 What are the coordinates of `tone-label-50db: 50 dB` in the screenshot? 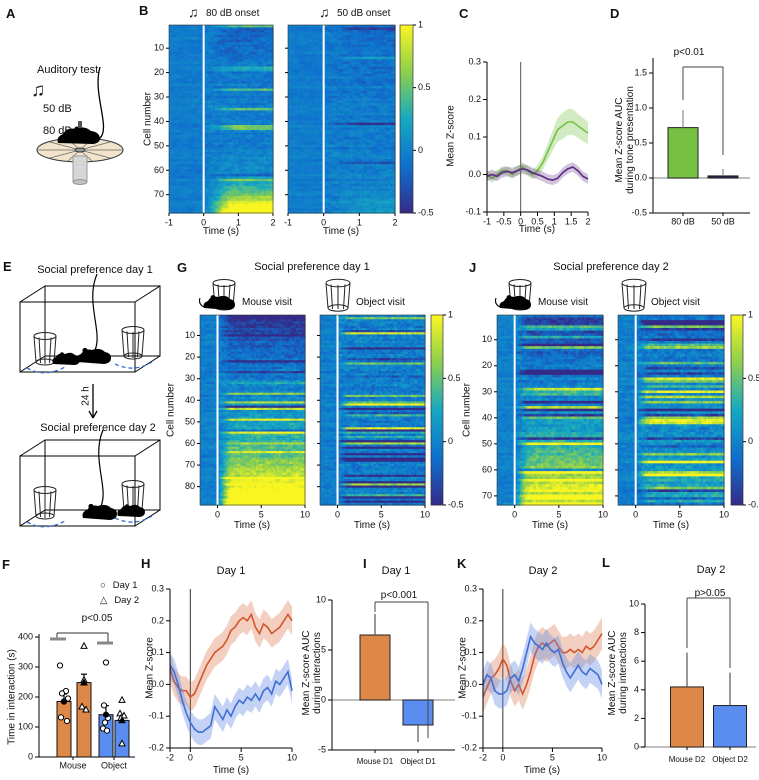 It's located at (57, 109).